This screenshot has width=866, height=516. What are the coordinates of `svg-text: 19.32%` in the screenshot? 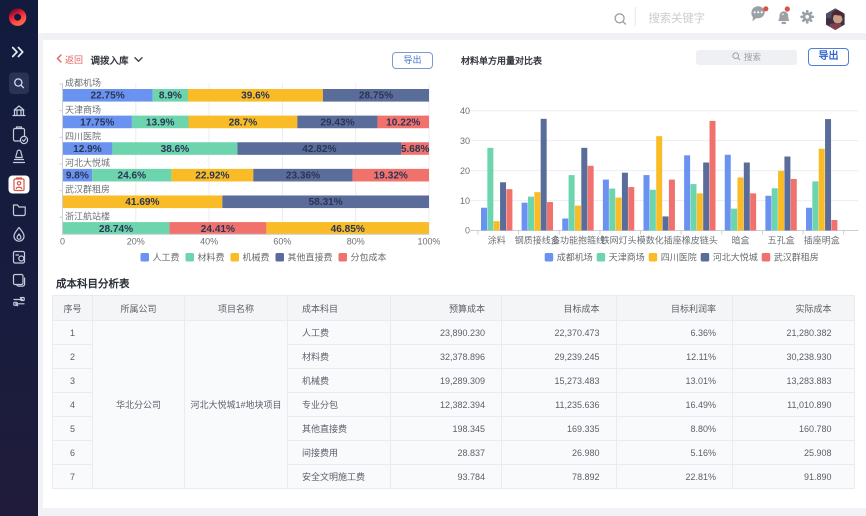 It's located at (391, 176).